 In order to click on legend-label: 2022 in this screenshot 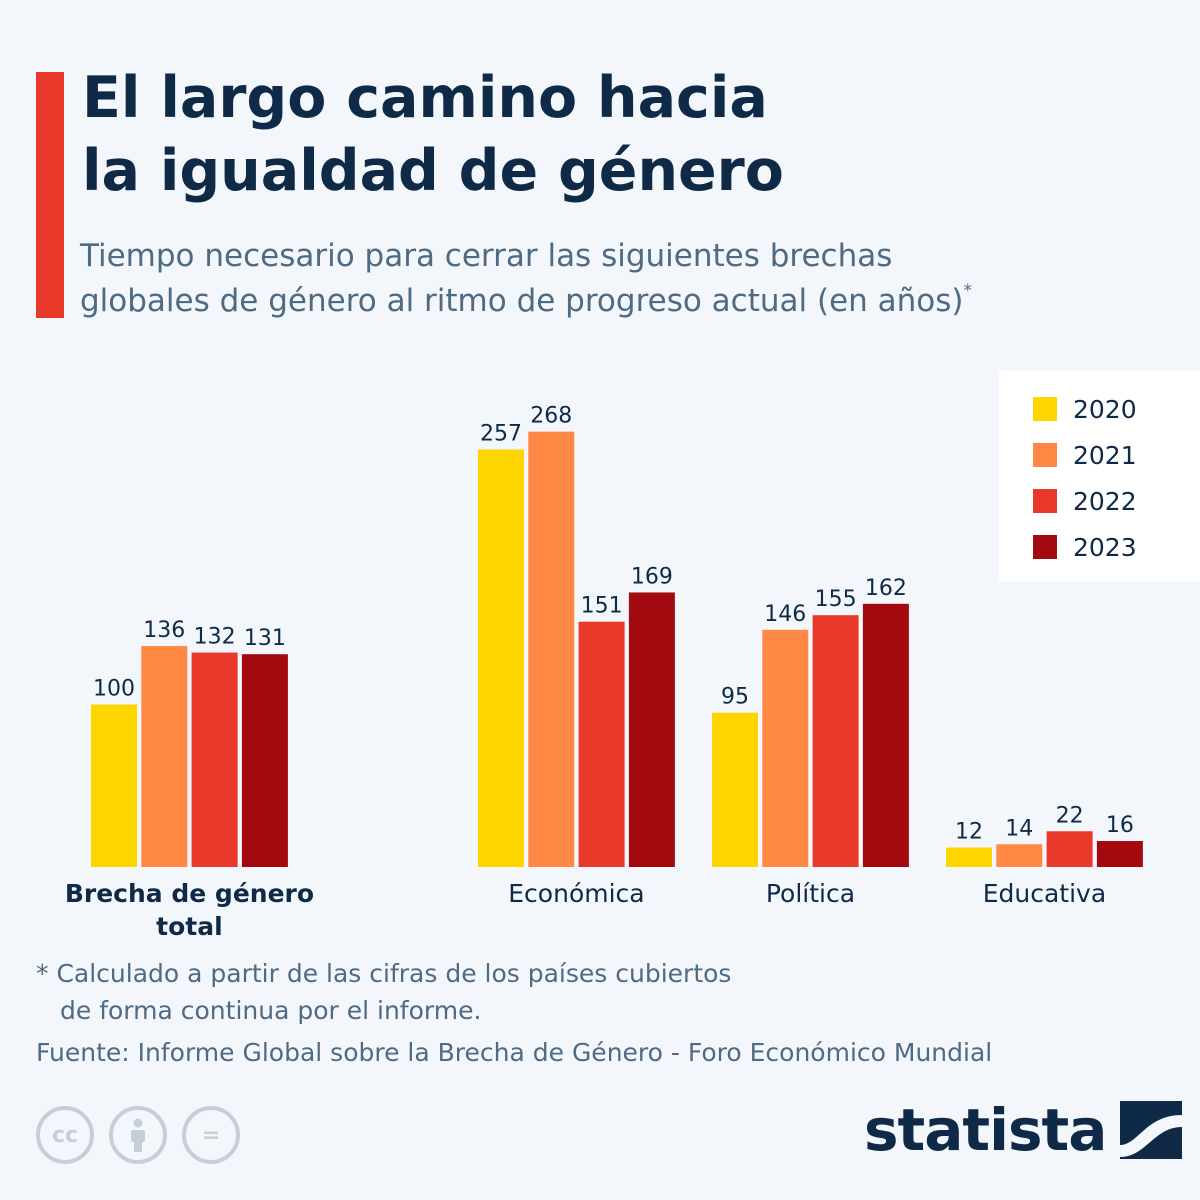, I will do `click(1105, 501)`.